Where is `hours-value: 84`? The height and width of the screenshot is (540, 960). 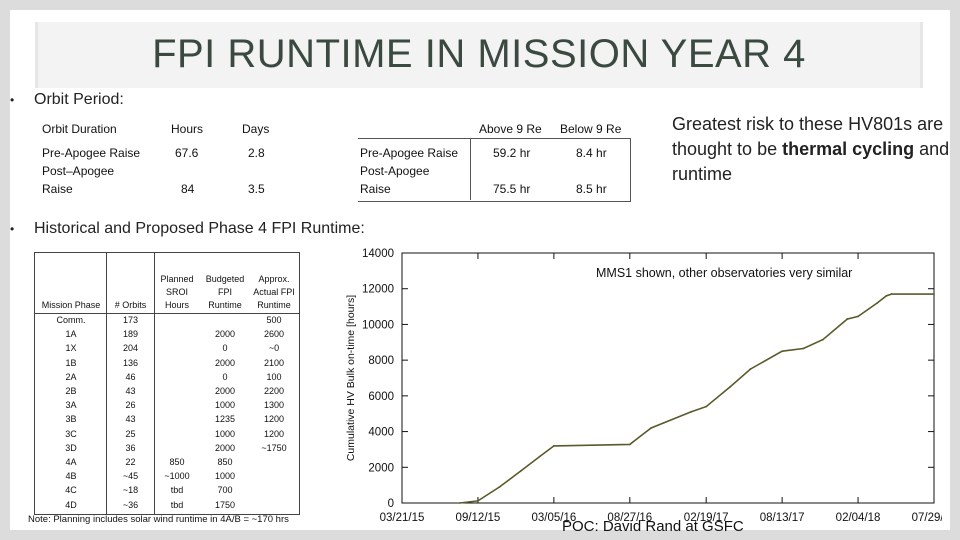
hours-value: 84 is located at coordinates (188, 189).